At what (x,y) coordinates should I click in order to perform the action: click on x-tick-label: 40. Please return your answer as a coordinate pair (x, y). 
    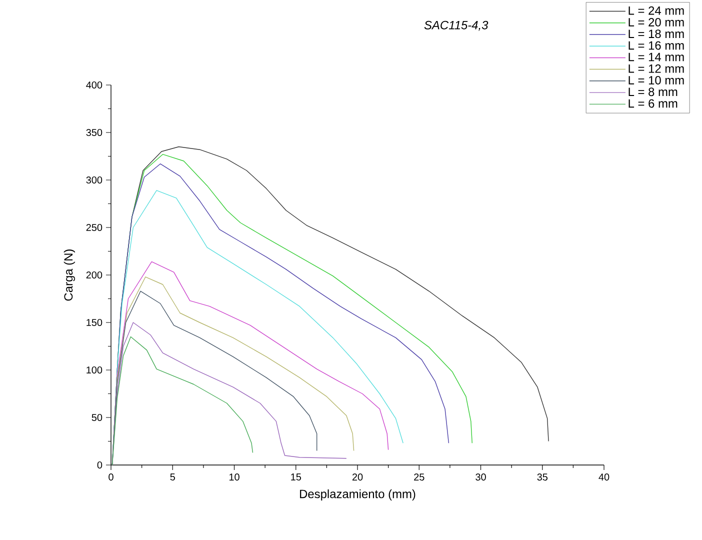
    Looking at the image, I should click on (604, 477).